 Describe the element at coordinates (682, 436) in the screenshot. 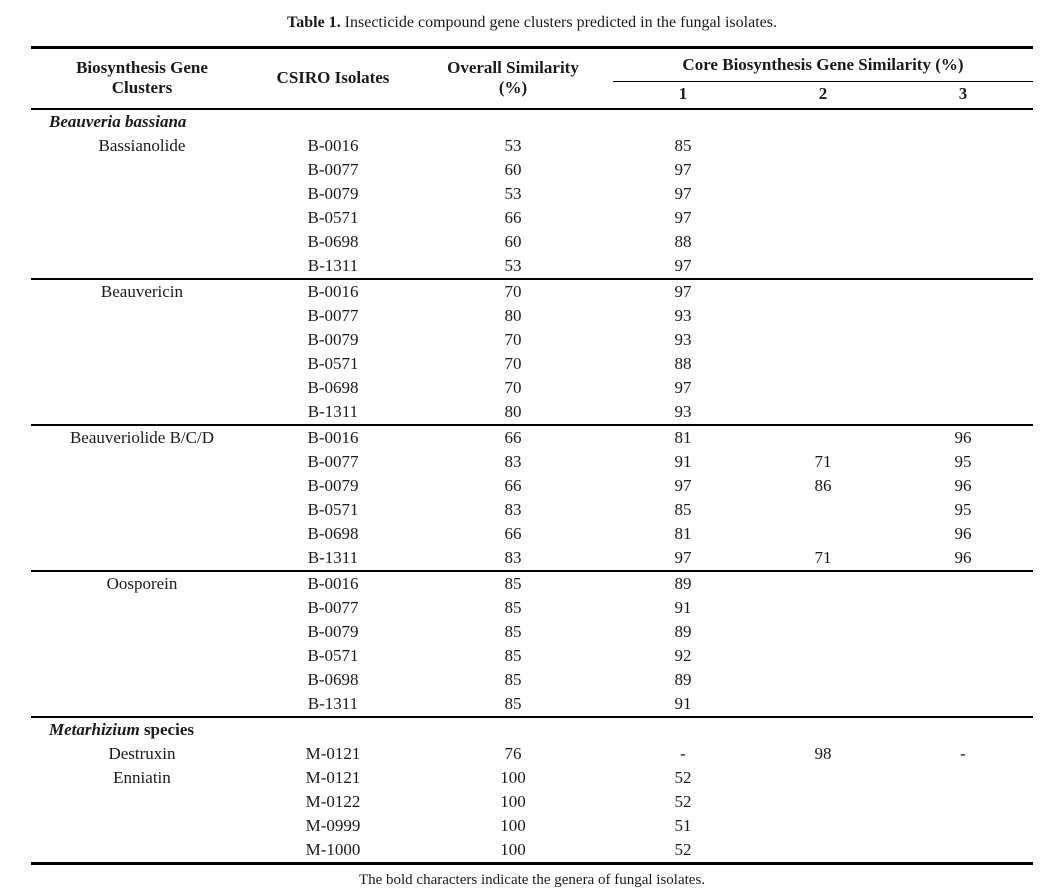

I see `cell-core1: 81` at that location.